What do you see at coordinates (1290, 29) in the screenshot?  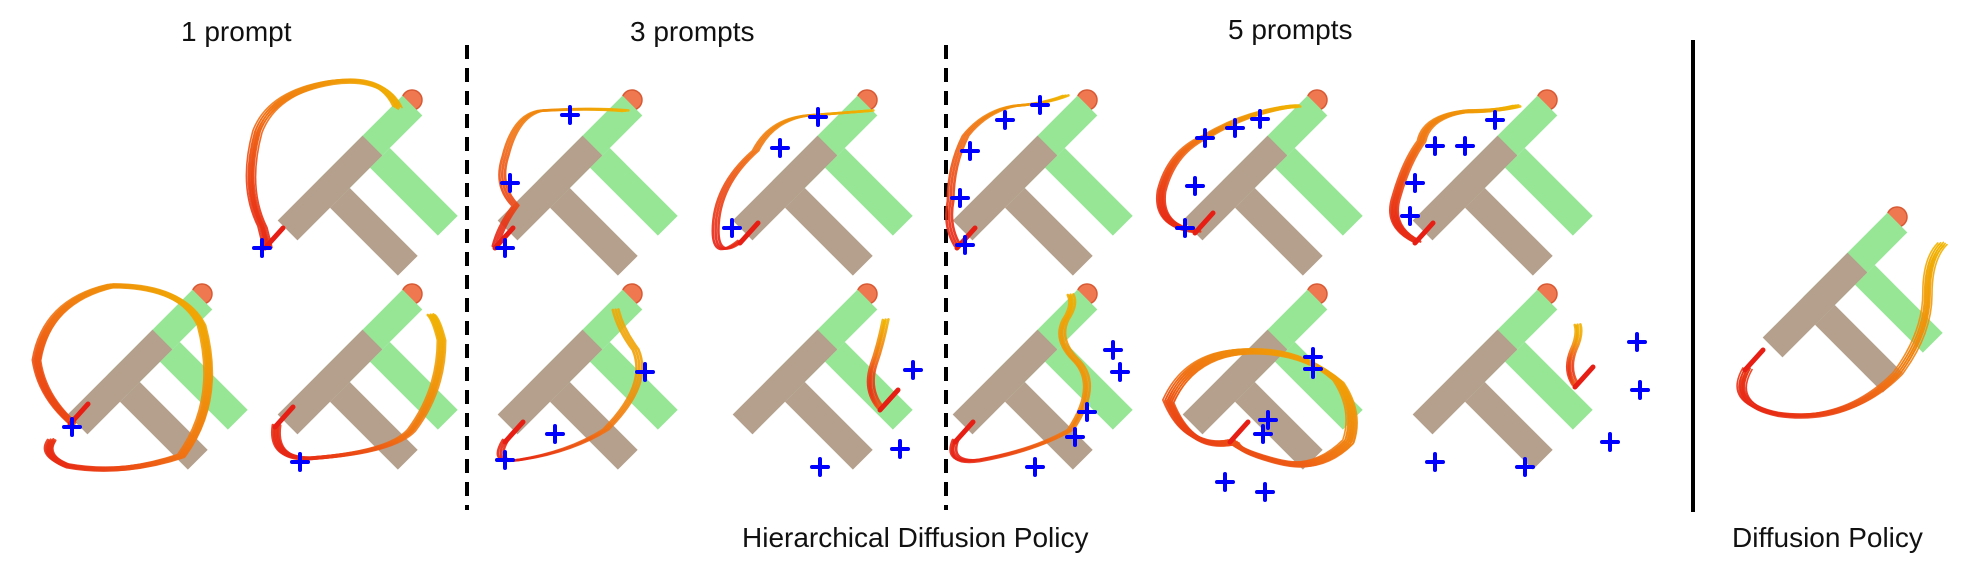 I see `heading-5-prompts: 5 prompts` at bounding box center [1290, 29].